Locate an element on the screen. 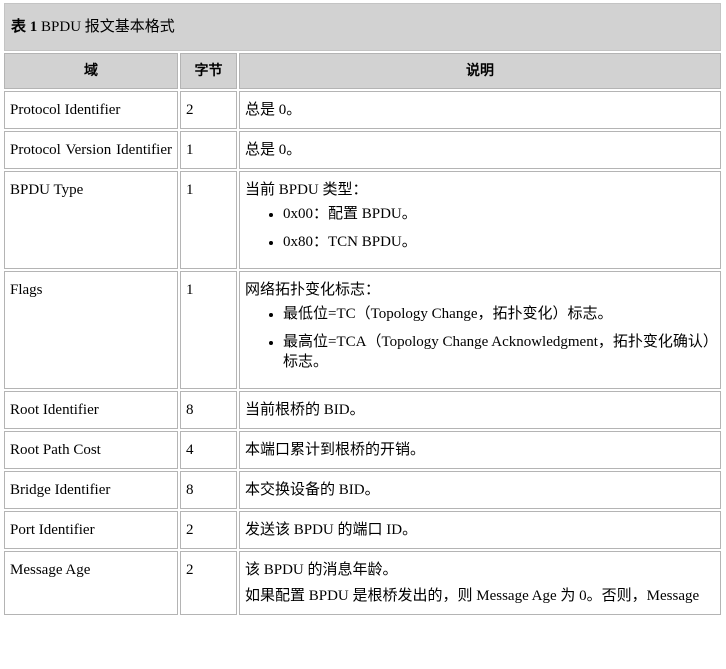 The width and height of the screenshot is (726, 669). description-text: 网络拓扑变化标志： is located at coordinates (313, 290).